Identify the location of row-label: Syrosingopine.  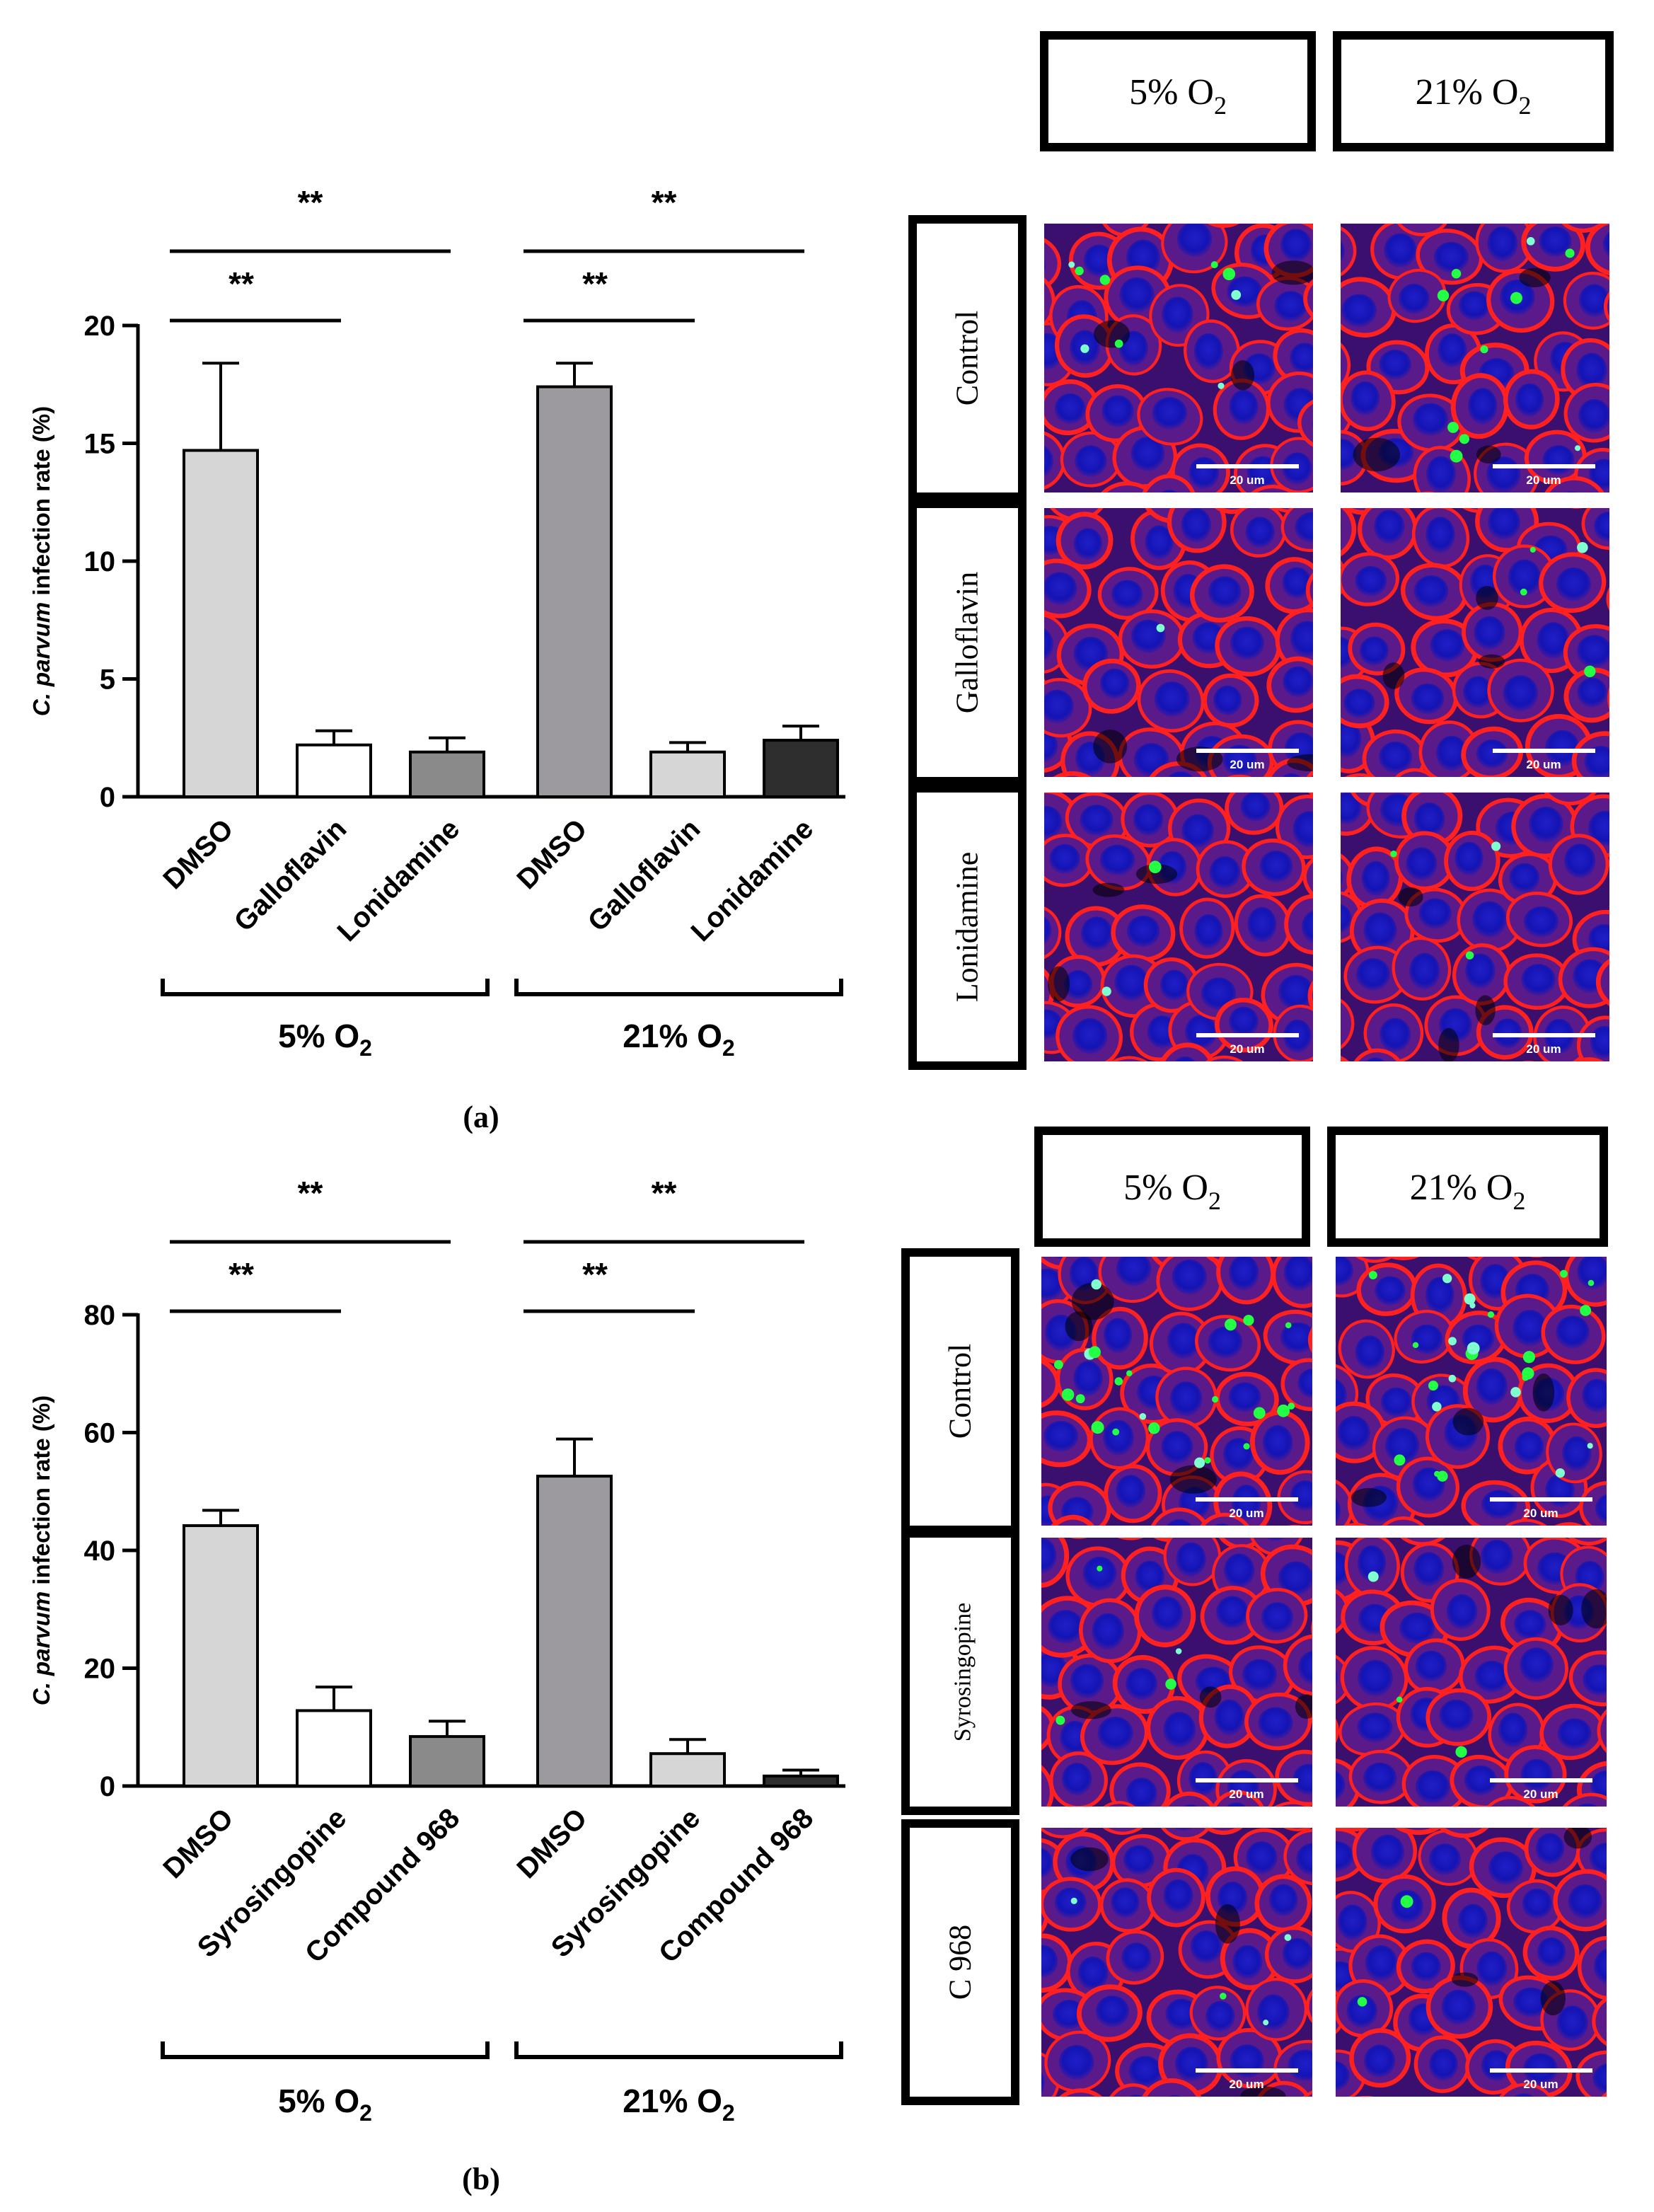
(963, 1672).